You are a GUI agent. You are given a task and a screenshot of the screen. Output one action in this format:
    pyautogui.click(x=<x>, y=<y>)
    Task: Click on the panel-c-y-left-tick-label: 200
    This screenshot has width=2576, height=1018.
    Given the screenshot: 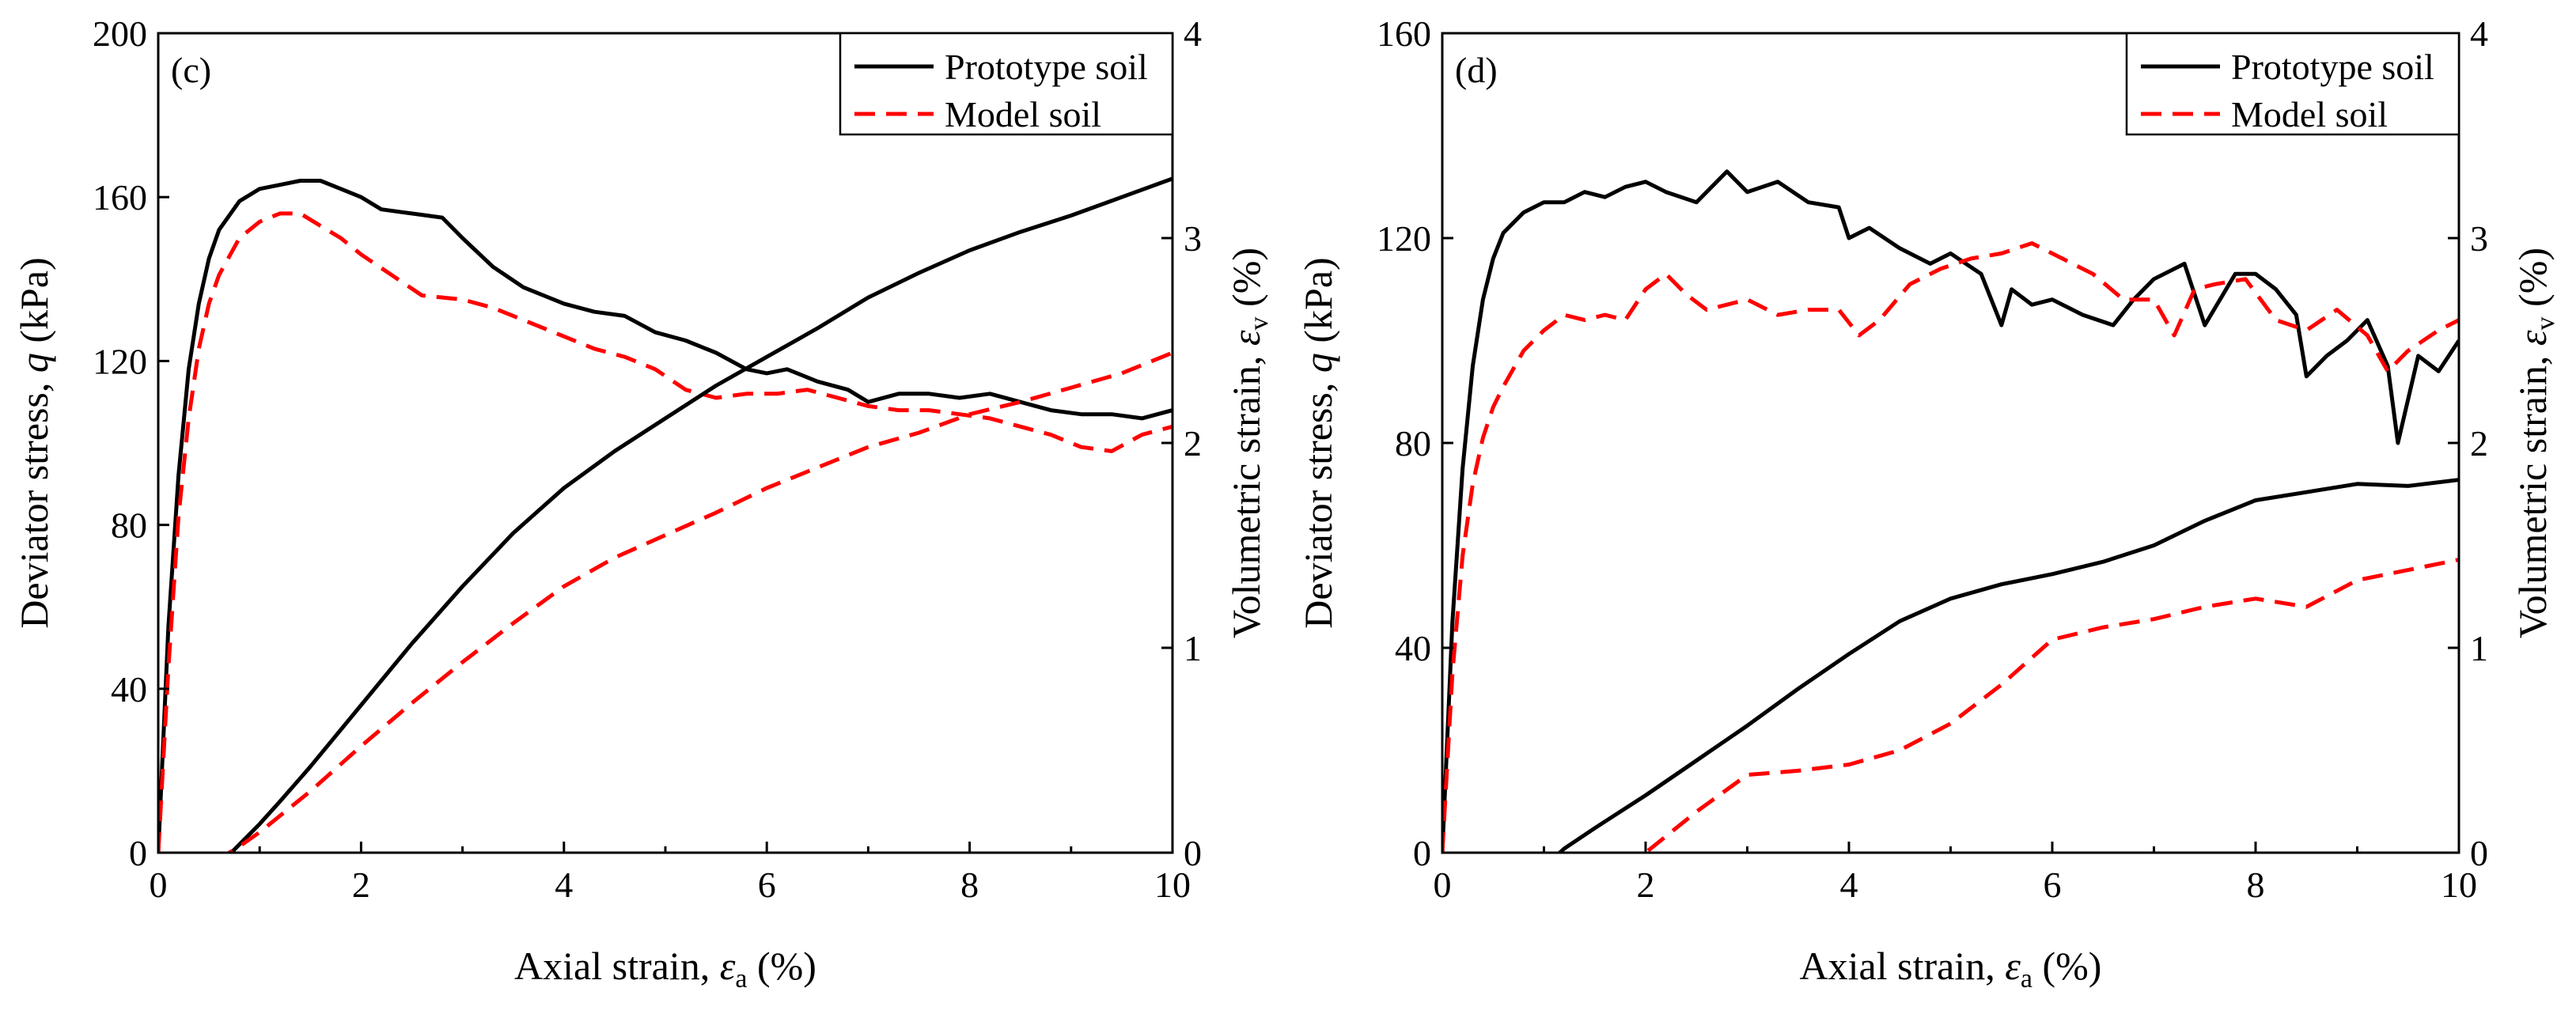 What is the action you would take?
    pyautogui.click(x=120, y=33)
    